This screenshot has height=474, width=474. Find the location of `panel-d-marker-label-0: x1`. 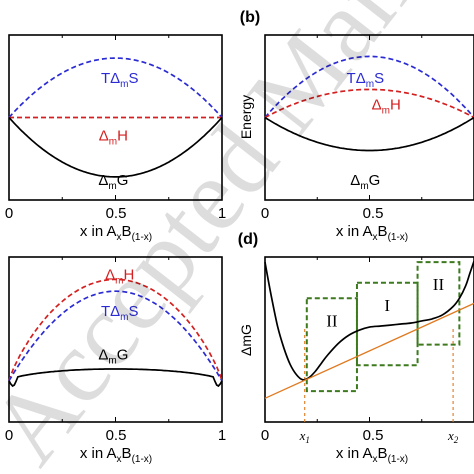

panel-d-marker-label-0: x1 is located at coordinates (304, 436).